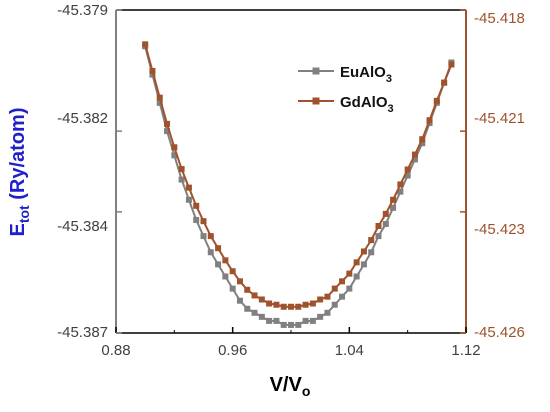  What do you see at coordinates (316, 101) in the screenshot?
I see `legend-swatch-marker` at bounding box center [316, 101].